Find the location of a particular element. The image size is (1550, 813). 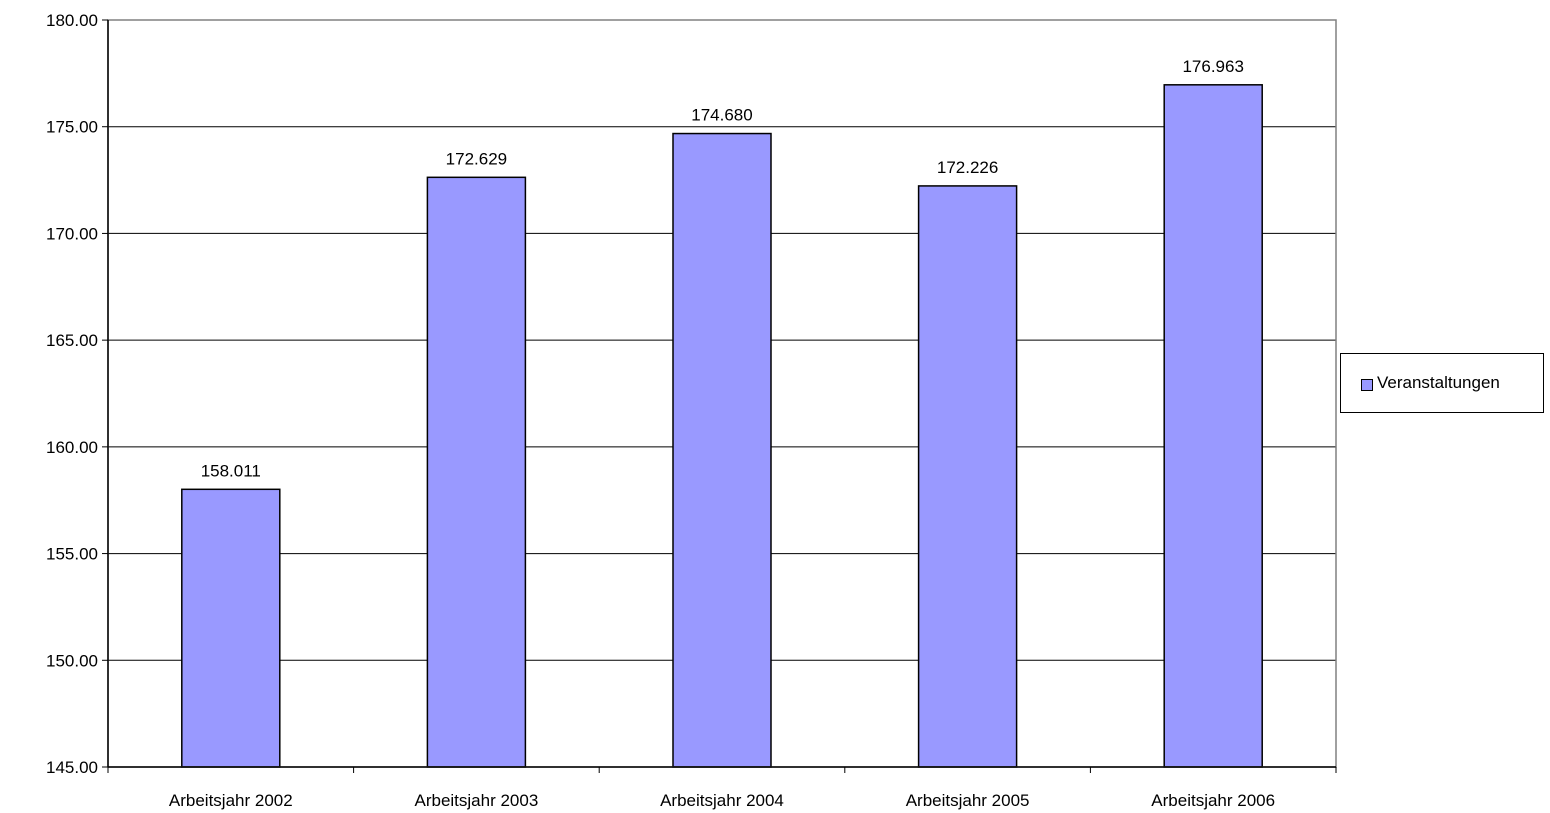

legend-label: Veranstaltungen is located at coordinates (1438, 382).